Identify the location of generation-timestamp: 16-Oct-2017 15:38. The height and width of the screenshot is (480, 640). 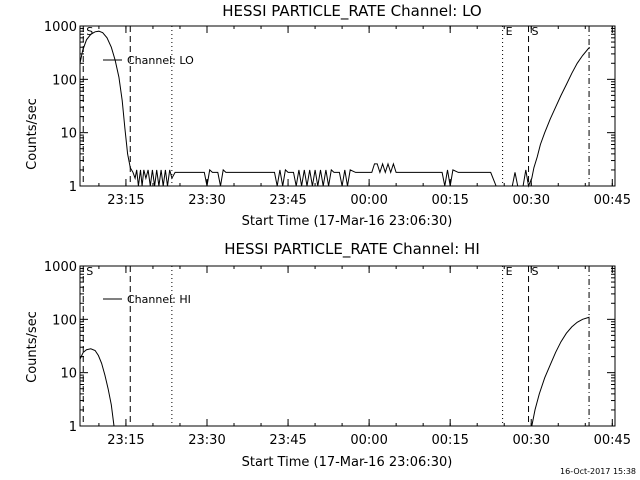
(598, 471).